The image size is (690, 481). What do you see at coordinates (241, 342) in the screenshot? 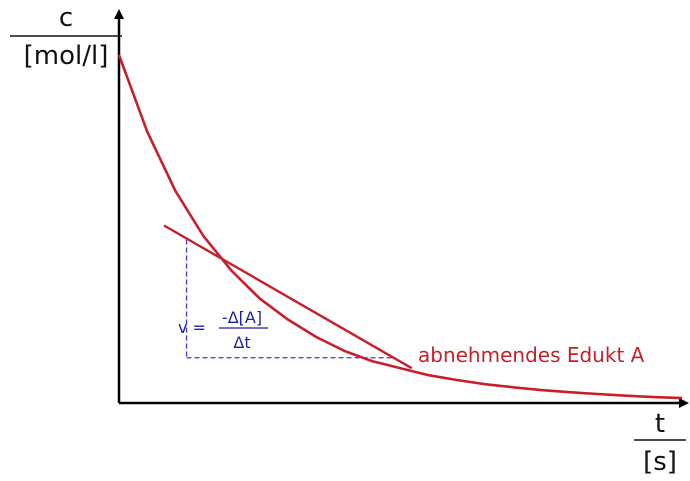
I see `formula-denominator: Δt` at bounding box center [241, 342].